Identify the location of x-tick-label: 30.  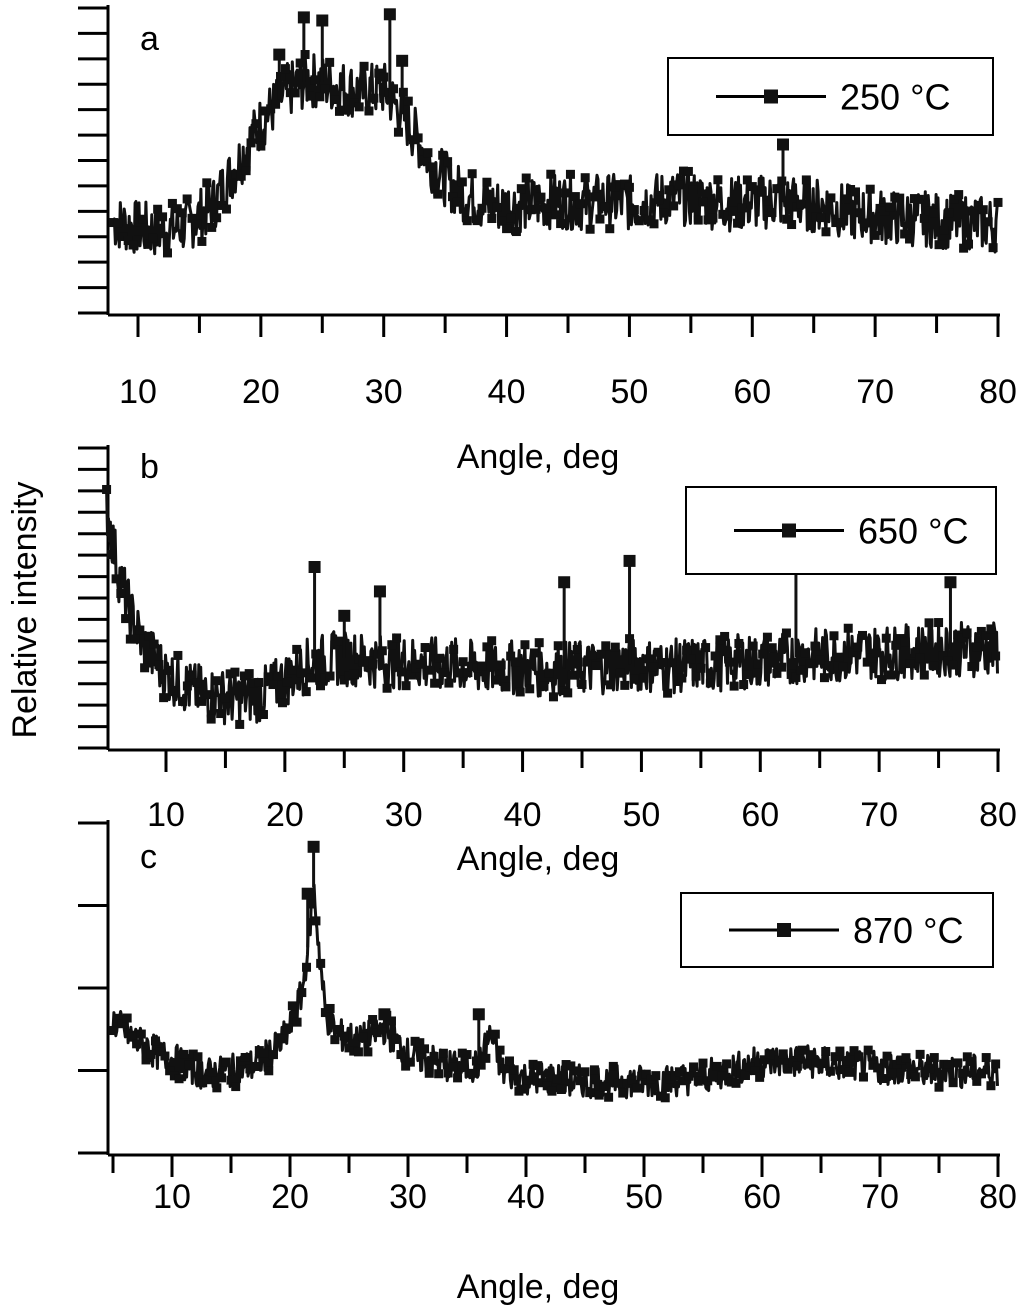
(408, 1197).